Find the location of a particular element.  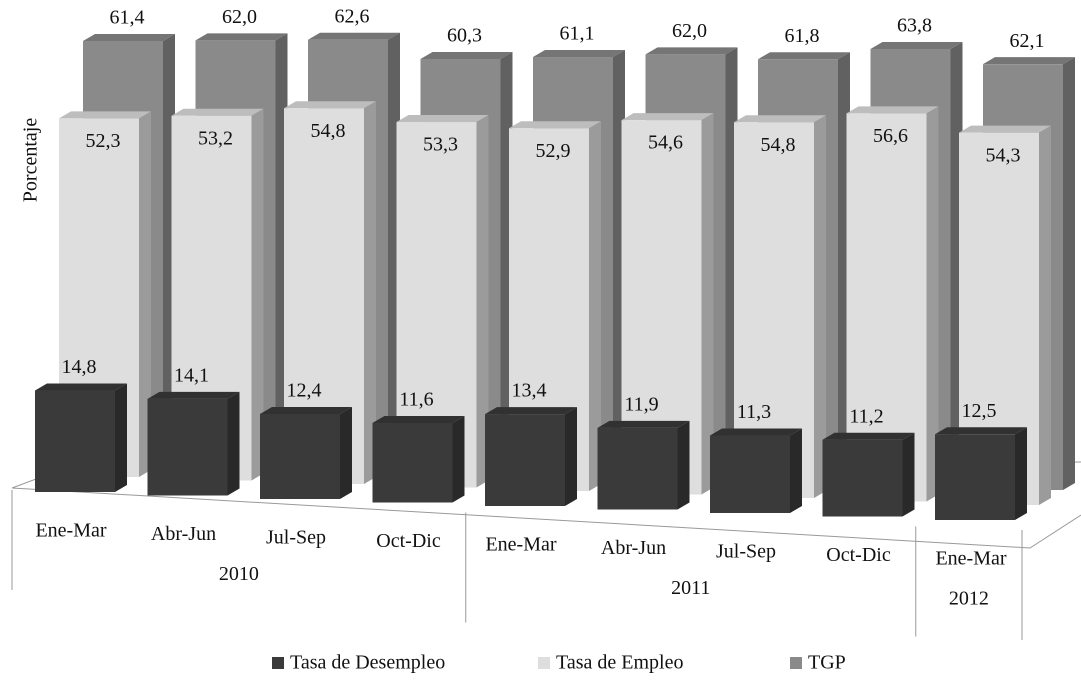

value-label: 63,8 is located at coordinates (914, 26).